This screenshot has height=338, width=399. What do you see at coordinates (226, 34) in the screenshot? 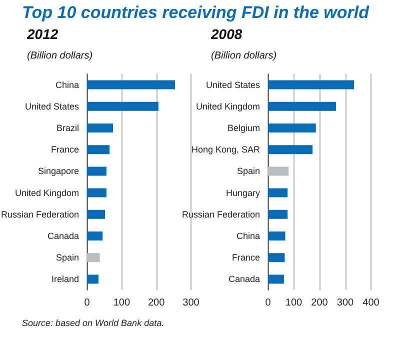
I see `chart-title: 2008` at bounding box center [226, 34].